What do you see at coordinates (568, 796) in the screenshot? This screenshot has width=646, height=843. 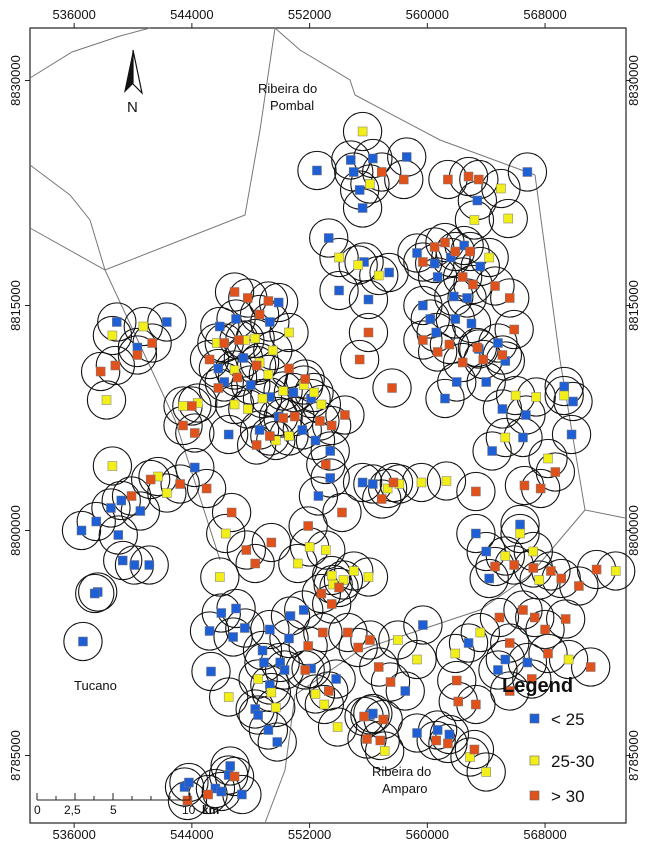 I see `legend-label-gt30: > 30` at bounding box center [568, 796].